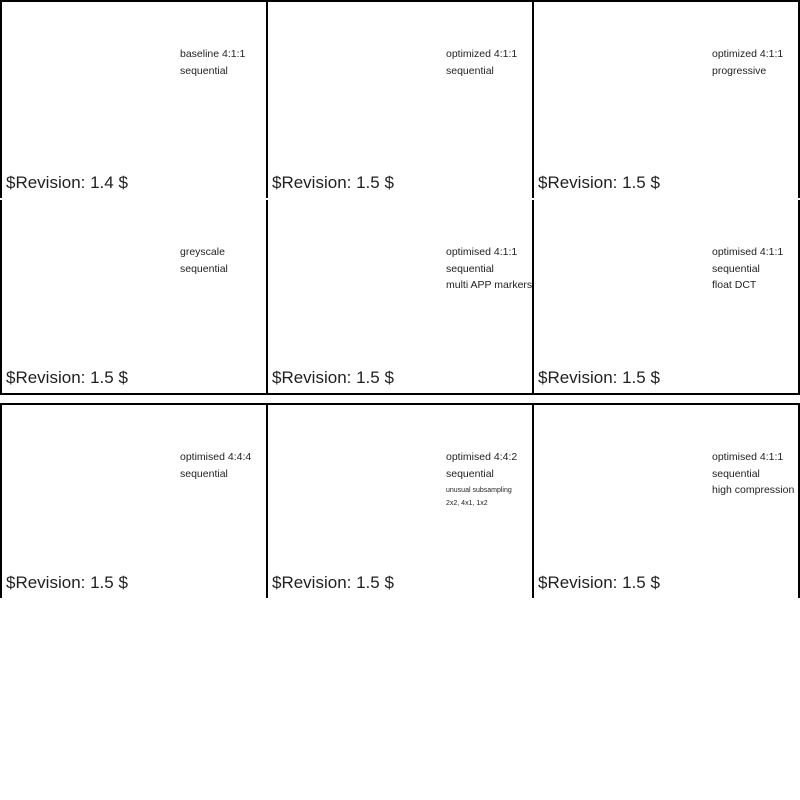  Describe the element at coordinates (212, 62) in the screenshot. I see `variant-label: baseline 4:1:1 sequential` at that location.